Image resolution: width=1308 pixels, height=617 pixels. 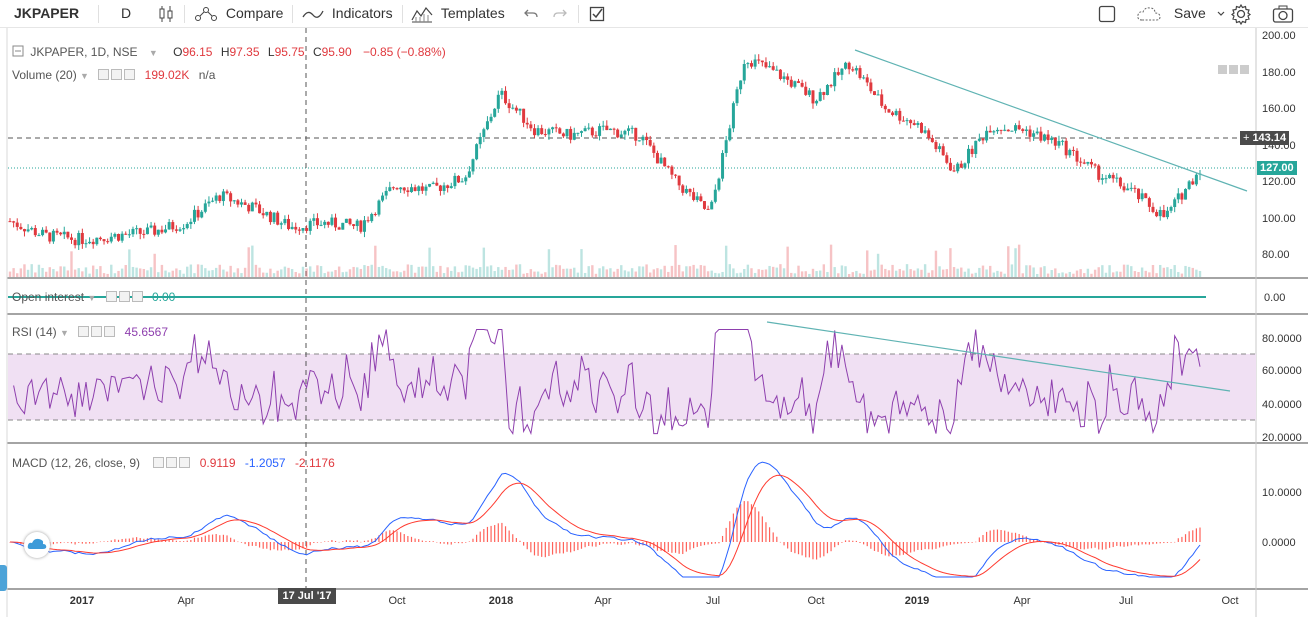 What do you see at coordinates (84, 52) in the screenshot?
I see `main-title: JKPAPER, 1D, NSE` at bounding box center [84, 52].